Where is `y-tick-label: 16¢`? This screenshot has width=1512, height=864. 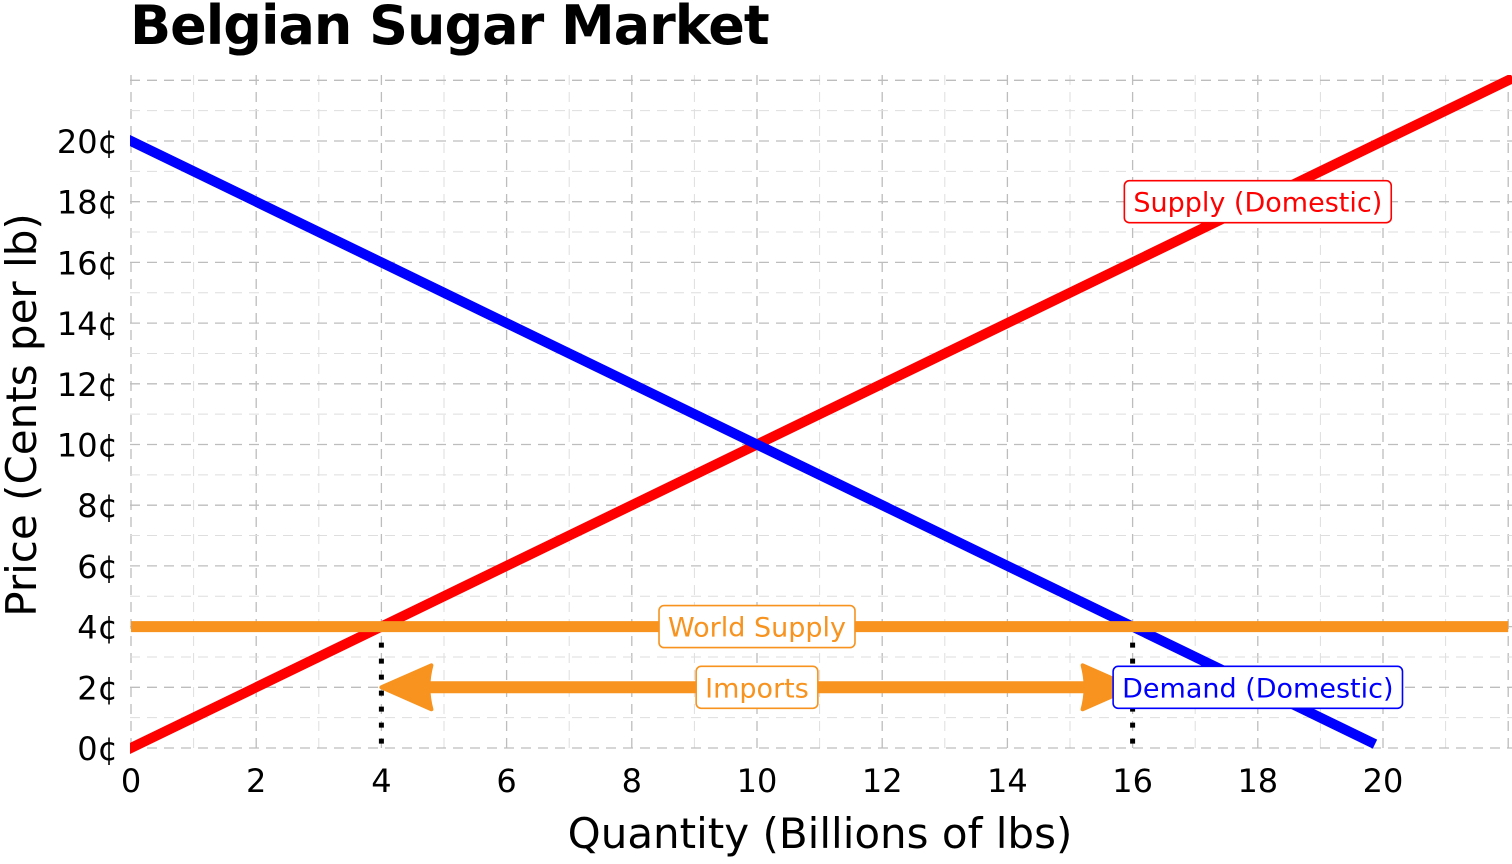 y-tick-label: 16¢ is located at coordinates (87, 263).